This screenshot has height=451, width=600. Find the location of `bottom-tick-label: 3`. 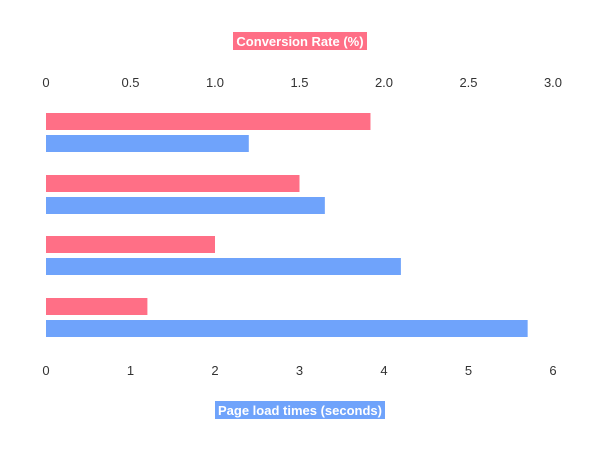

bottom-tick-label: 3 is located at coordinates (299, 370).